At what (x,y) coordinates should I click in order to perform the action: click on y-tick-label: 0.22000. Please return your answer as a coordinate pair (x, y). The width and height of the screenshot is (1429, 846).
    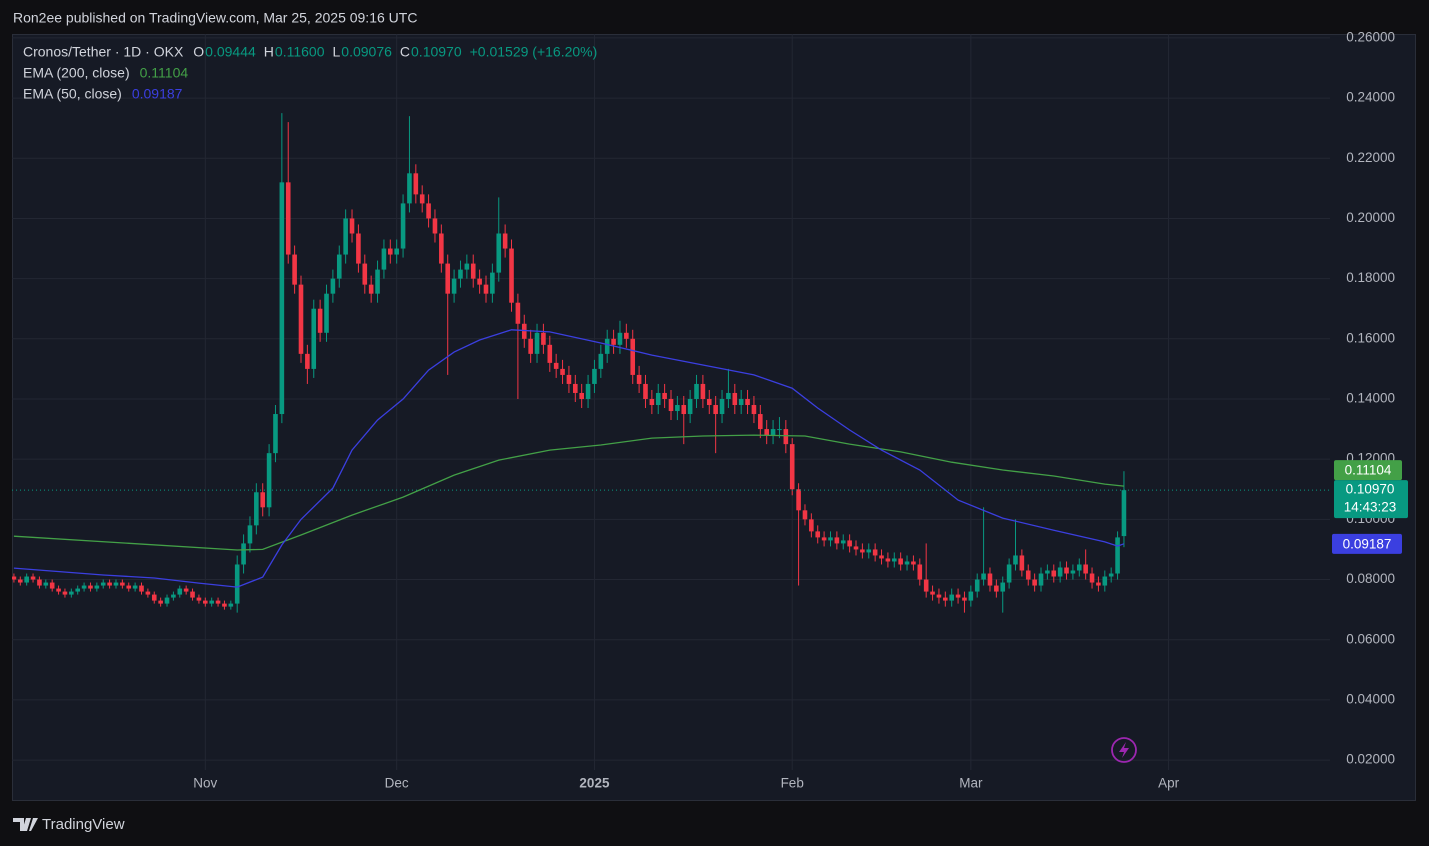
    Looking at the image, I should click on (1370, 157).